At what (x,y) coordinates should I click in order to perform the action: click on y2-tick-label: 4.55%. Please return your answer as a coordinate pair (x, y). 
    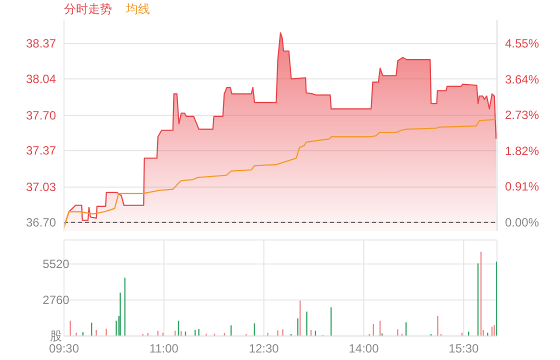
    Looking at the image, I should click on (522, 43).